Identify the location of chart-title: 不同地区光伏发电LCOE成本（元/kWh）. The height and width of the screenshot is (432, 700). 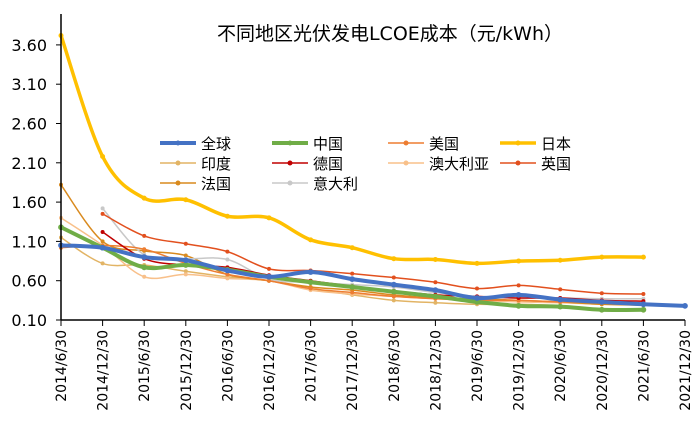
(390, 34).